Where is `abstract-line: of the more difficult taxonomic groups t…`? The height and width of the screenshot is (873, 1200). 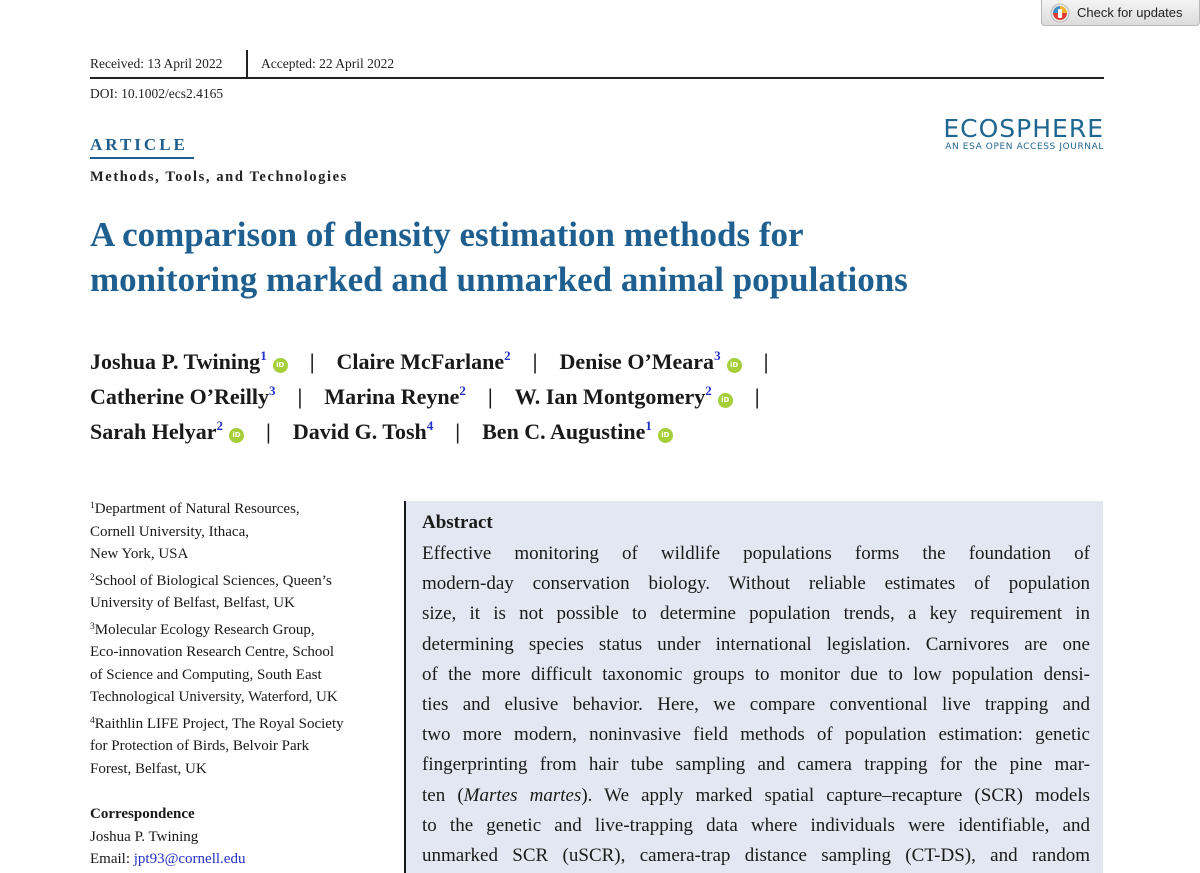 abstract-line: of the more difficult taxonomic groups t… is located at coordinates (756, 674).